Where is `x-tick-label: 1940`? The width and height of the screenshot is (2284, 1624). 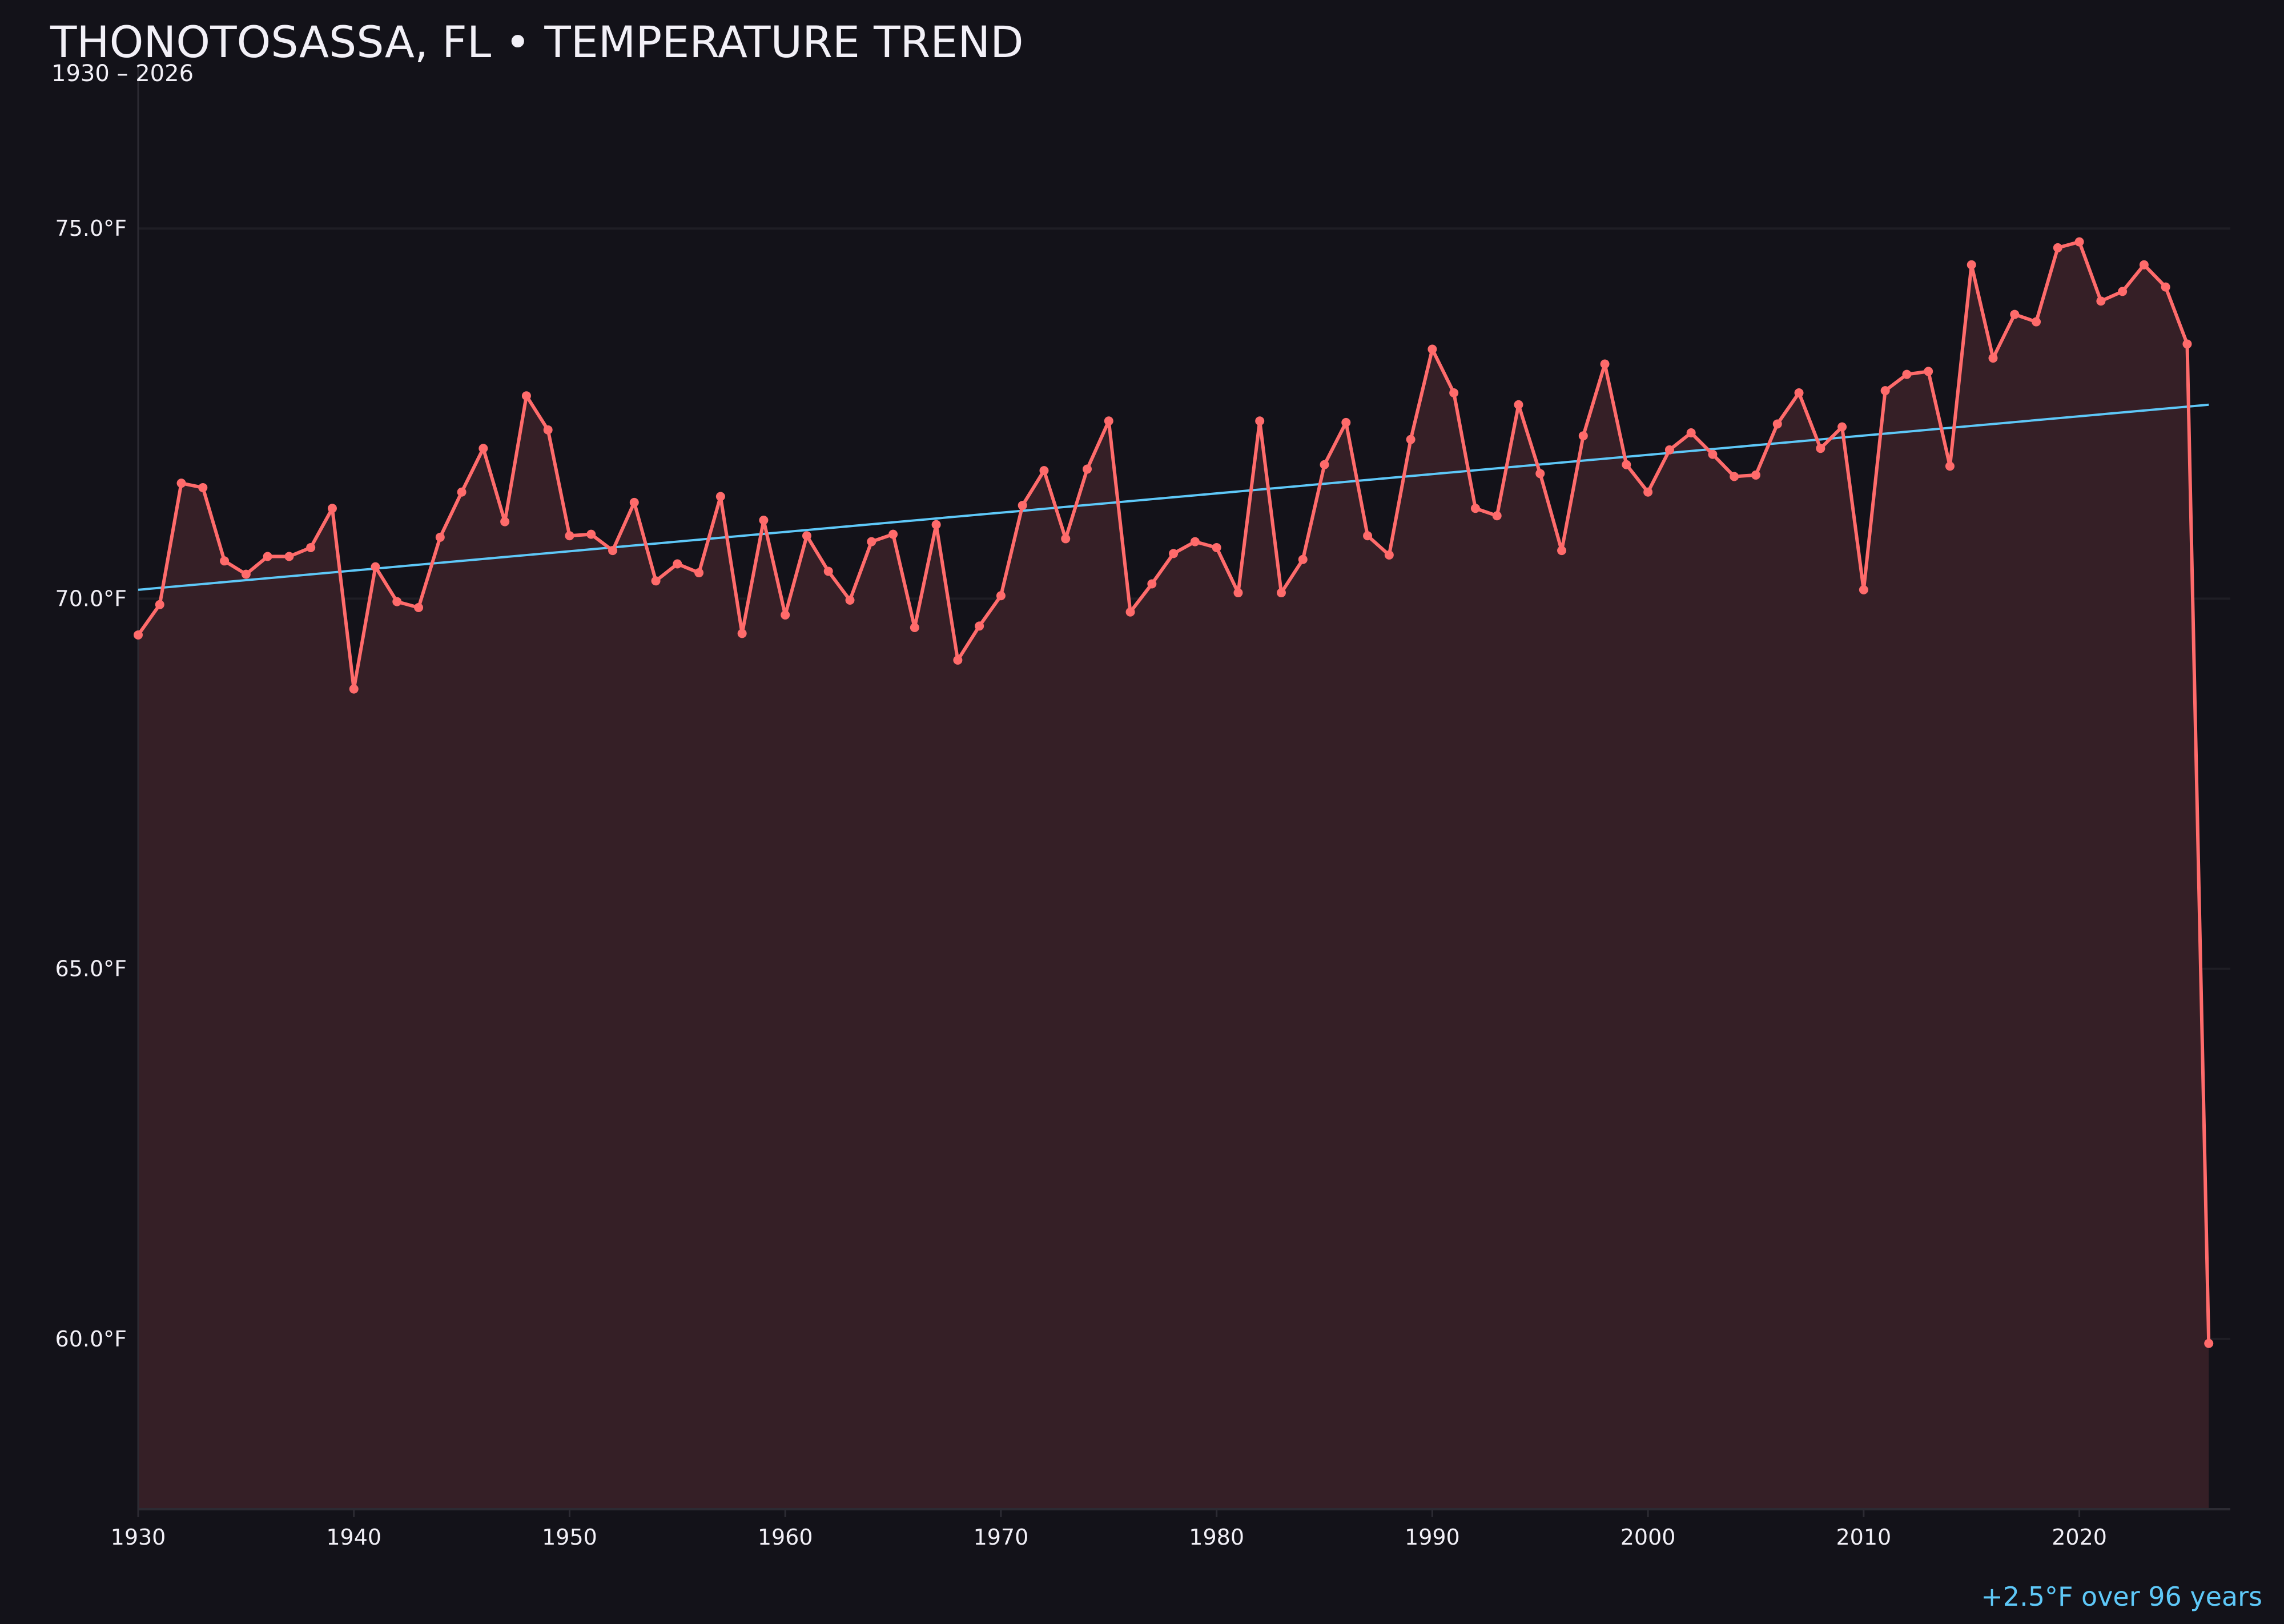 x-tick-label: 1940 is located at coordinates (353, 1537).